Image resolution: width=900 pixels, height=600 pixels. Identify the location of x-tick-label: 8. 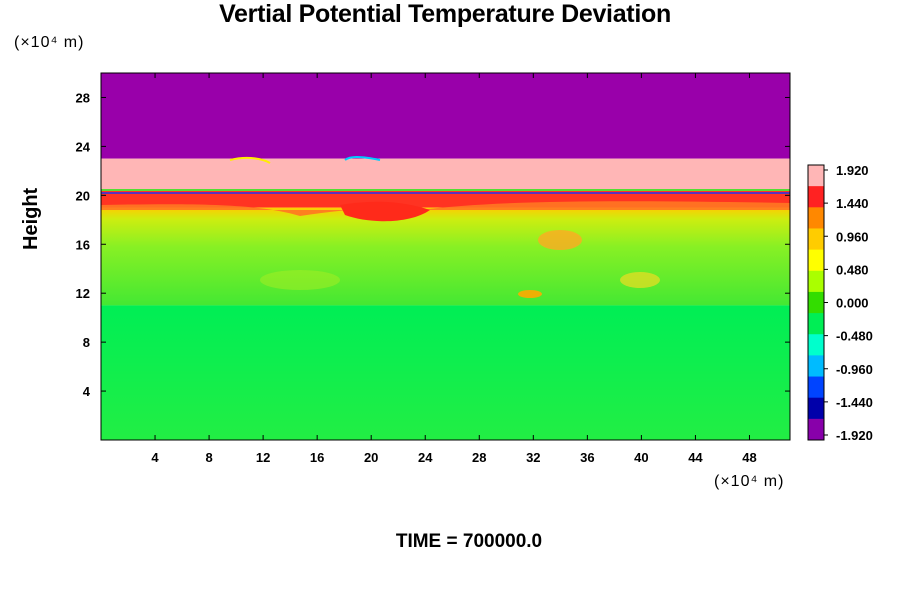
(208, 457).